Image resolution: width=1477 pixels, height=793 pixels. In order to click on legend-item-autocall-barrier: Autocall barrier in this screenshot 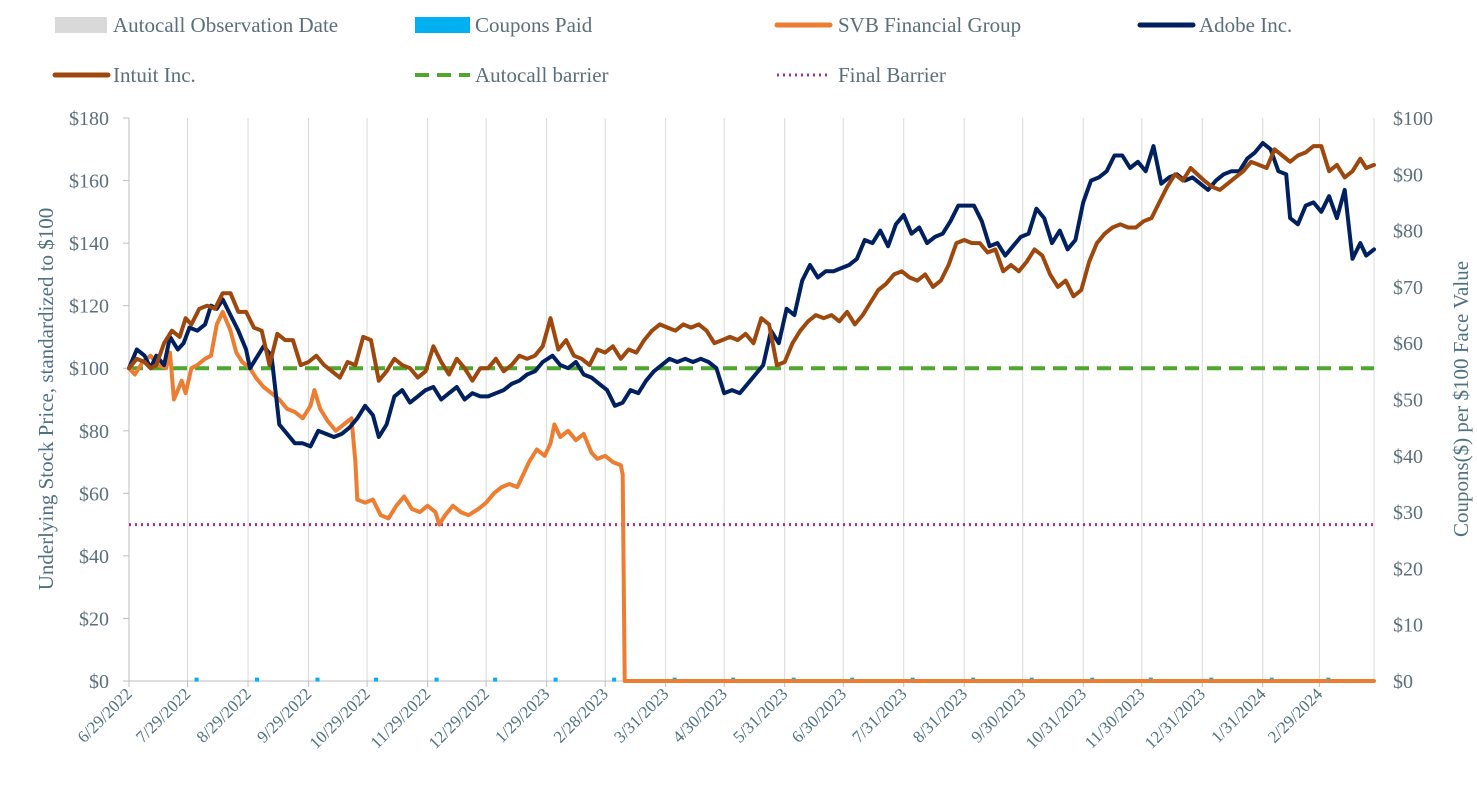, I will do `click(512, 75)`.